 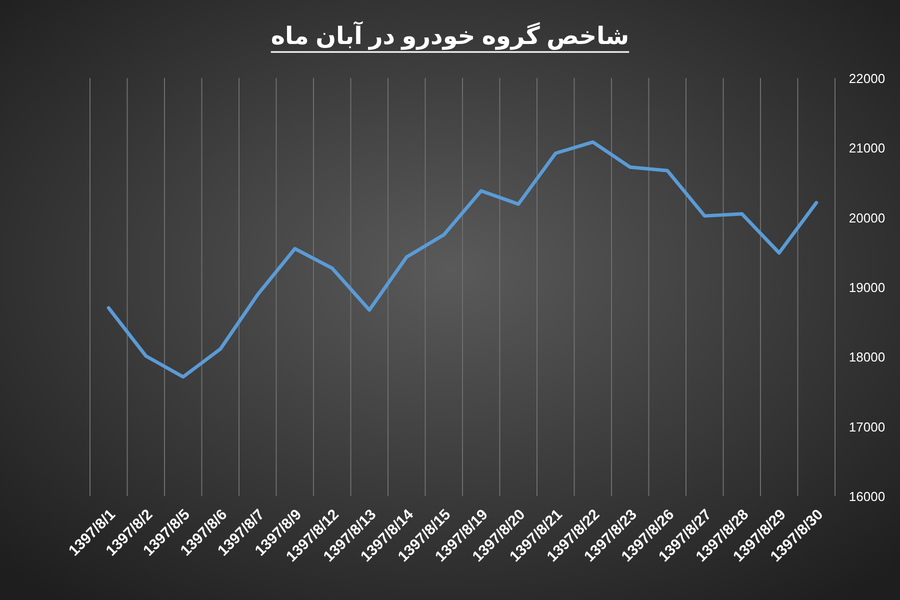 I want to click on y-tick-label: 17000, so click(x=867, y=426).